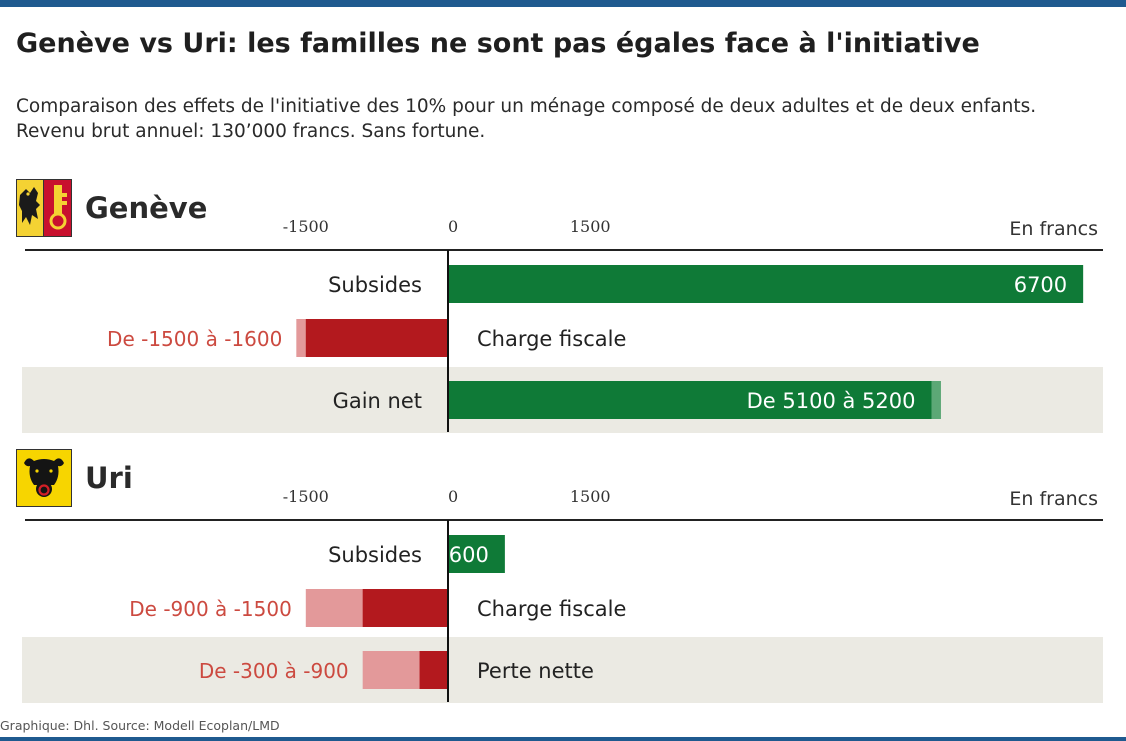 The width and height of the screenshot is (1126, 741). What do you see at coordinates (375, 555) in the screenshot?
I see `uri-subsides-category-label: Subsides` at bounding box center [375, 555].